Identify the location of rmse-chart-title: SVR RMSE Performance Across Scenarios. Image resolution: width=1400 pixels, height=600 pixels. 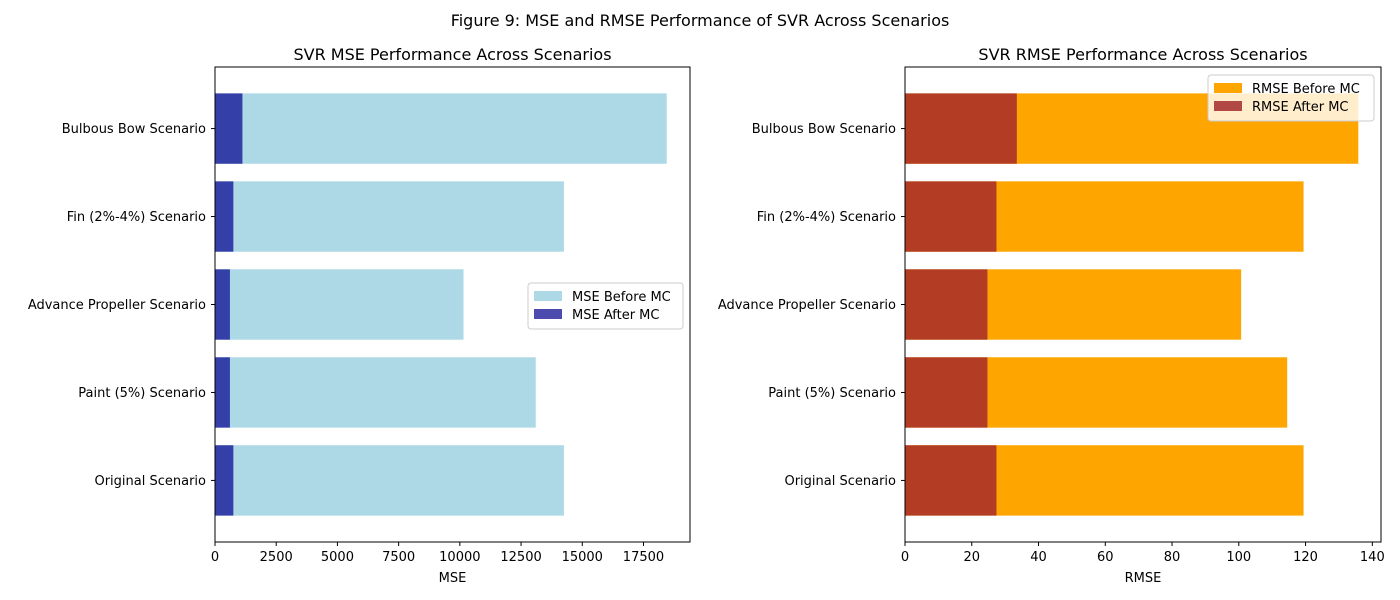
(1142, 54).